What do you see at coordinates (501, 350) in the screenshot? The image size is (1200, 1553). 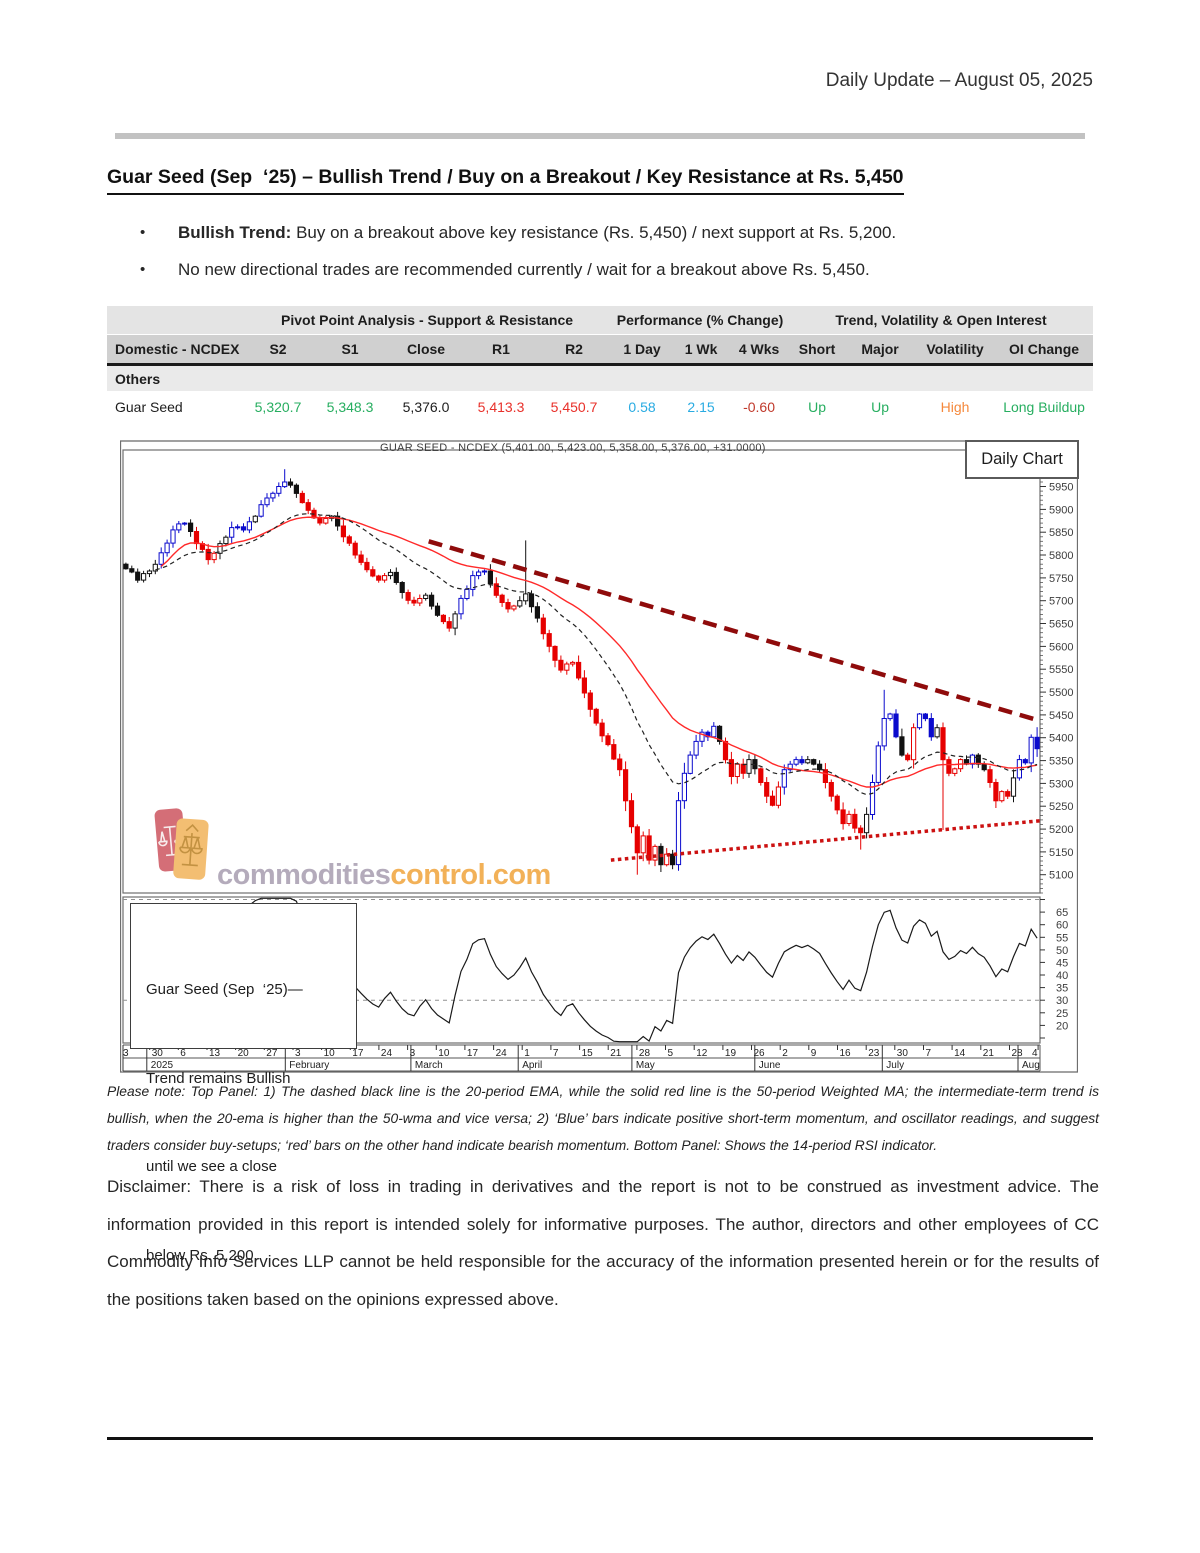 I see `col-r1: R1` at bounding box center [501, 350].